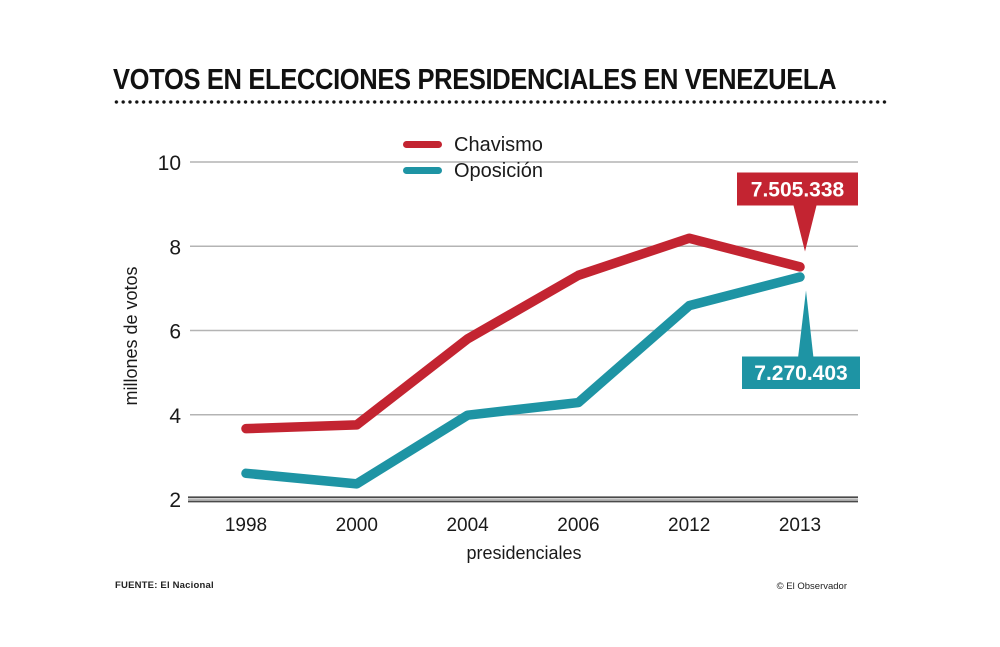 The height and width of the screenshot is (647, 1000). I want to click on callout-value-oposicion: 7.270.403, so click(800, 373).